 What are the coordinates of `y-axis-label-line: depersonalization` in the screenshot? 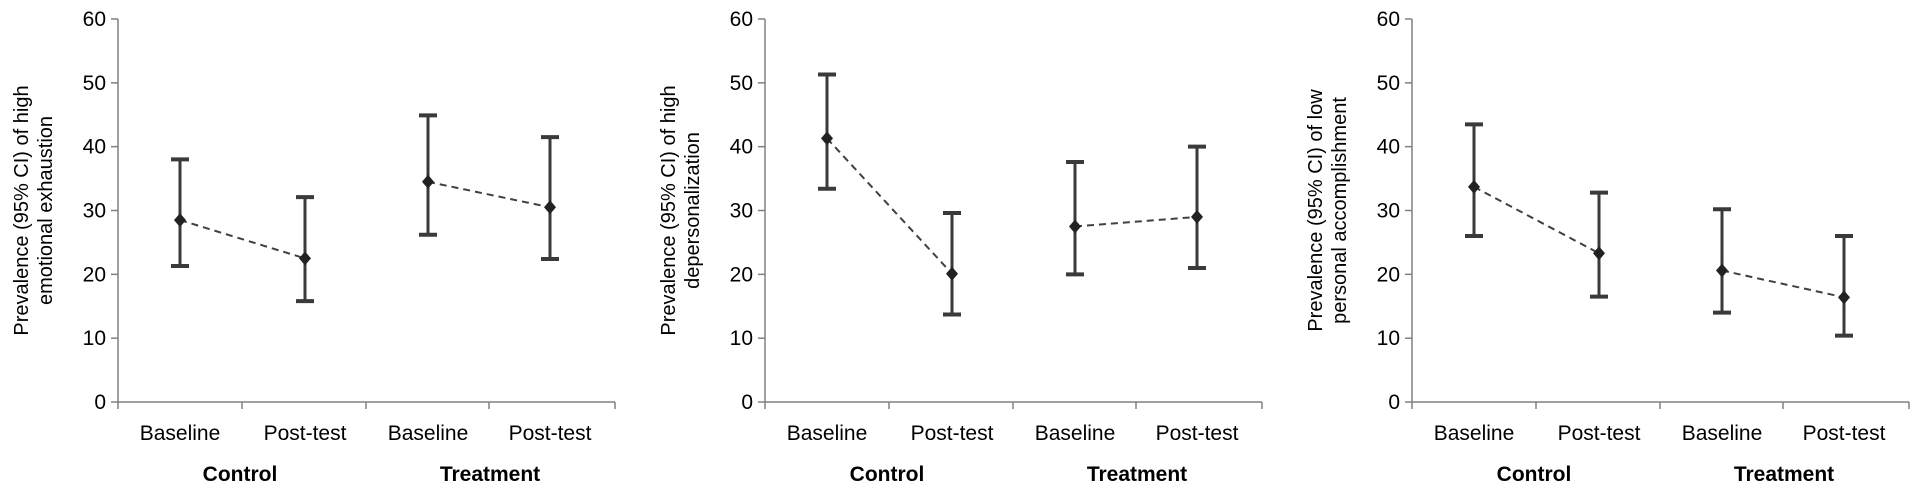 It's located at (693, 210).